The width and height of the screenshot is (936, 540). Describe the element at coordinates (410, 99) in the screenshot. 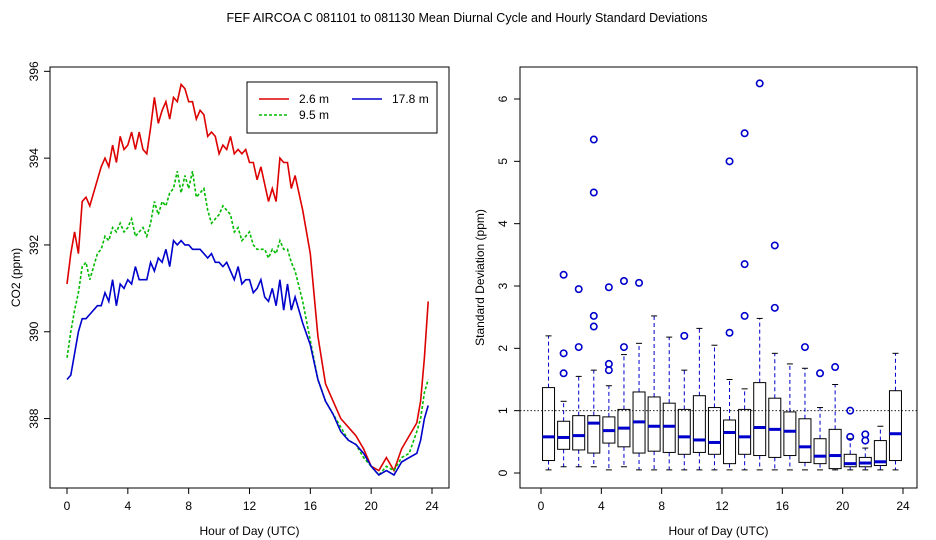

I see `legend-label: 17.8 m` at that location.